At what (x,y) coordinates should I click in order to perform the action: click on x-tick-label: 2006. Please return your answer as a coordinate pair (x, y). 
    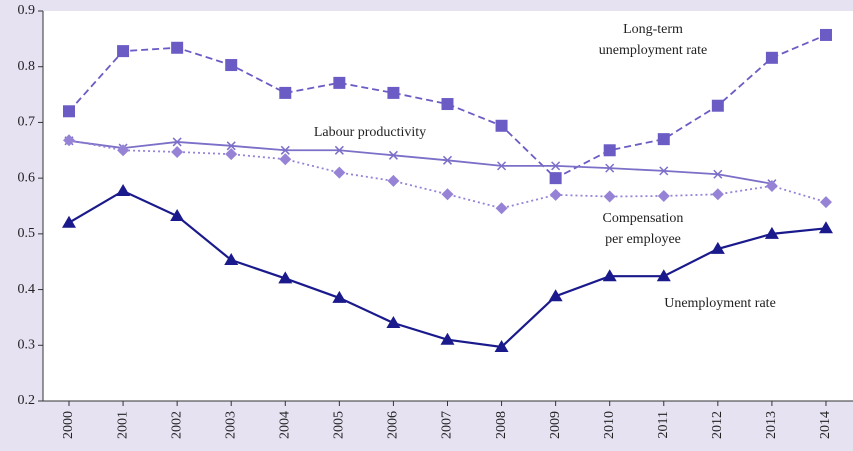
    Looking at the image, I should click on (393, 425).